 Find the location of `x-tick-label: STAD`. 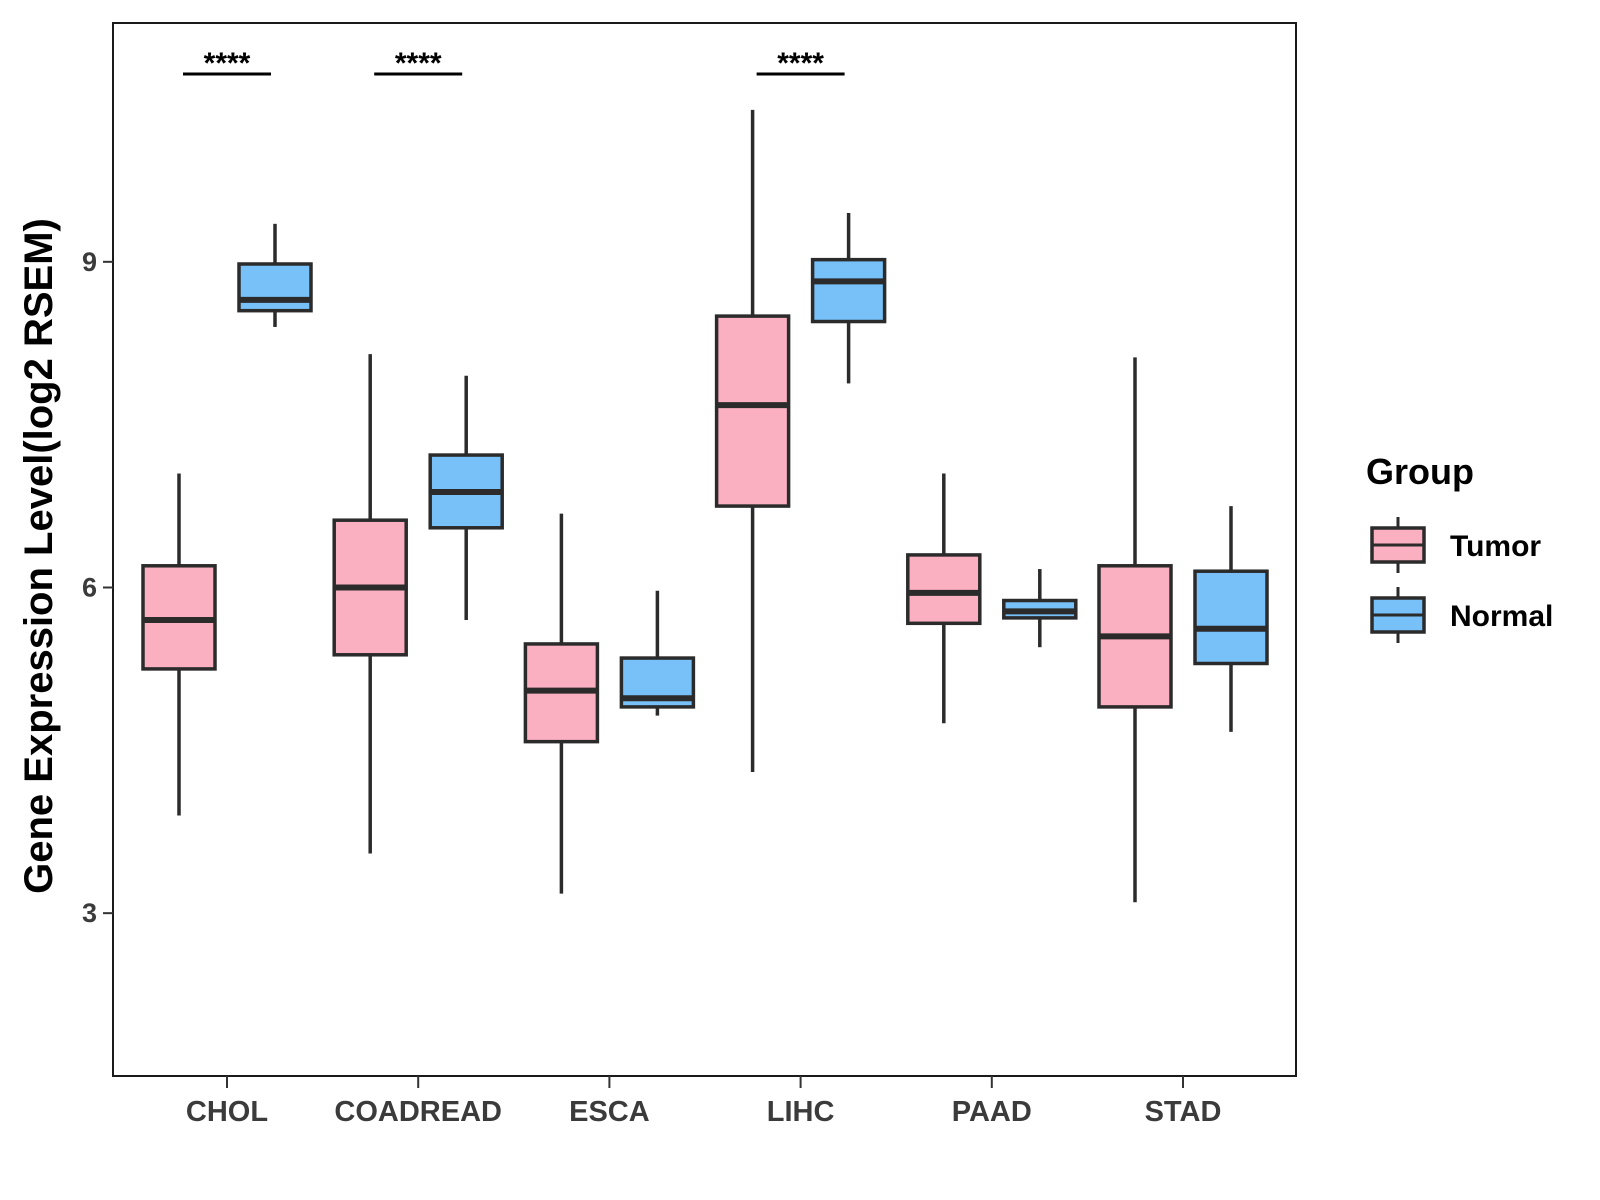

x-tick-label: STAD is located at coordinates (1183, 1112).